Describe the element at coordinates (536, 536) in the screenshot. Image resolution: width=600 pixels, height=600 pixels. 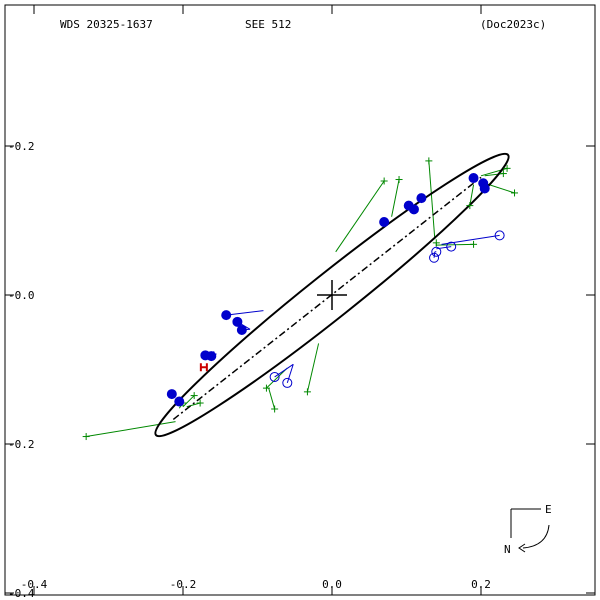
I see `compass-rotation-arc` at that location.